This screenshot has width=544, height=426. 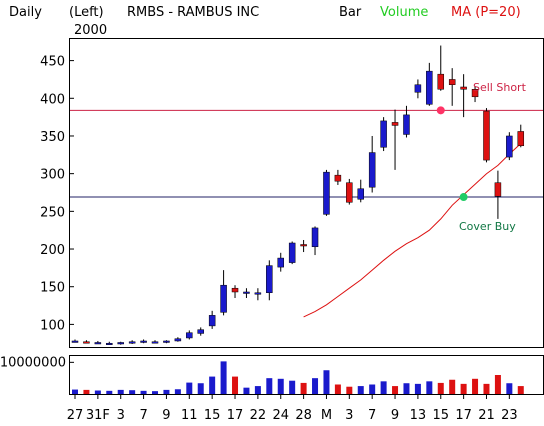 What do you see at coordinates (33, 362) in the screenshot?
I see `volume-tick-label: 10000000` at bounding box center [33, 362].